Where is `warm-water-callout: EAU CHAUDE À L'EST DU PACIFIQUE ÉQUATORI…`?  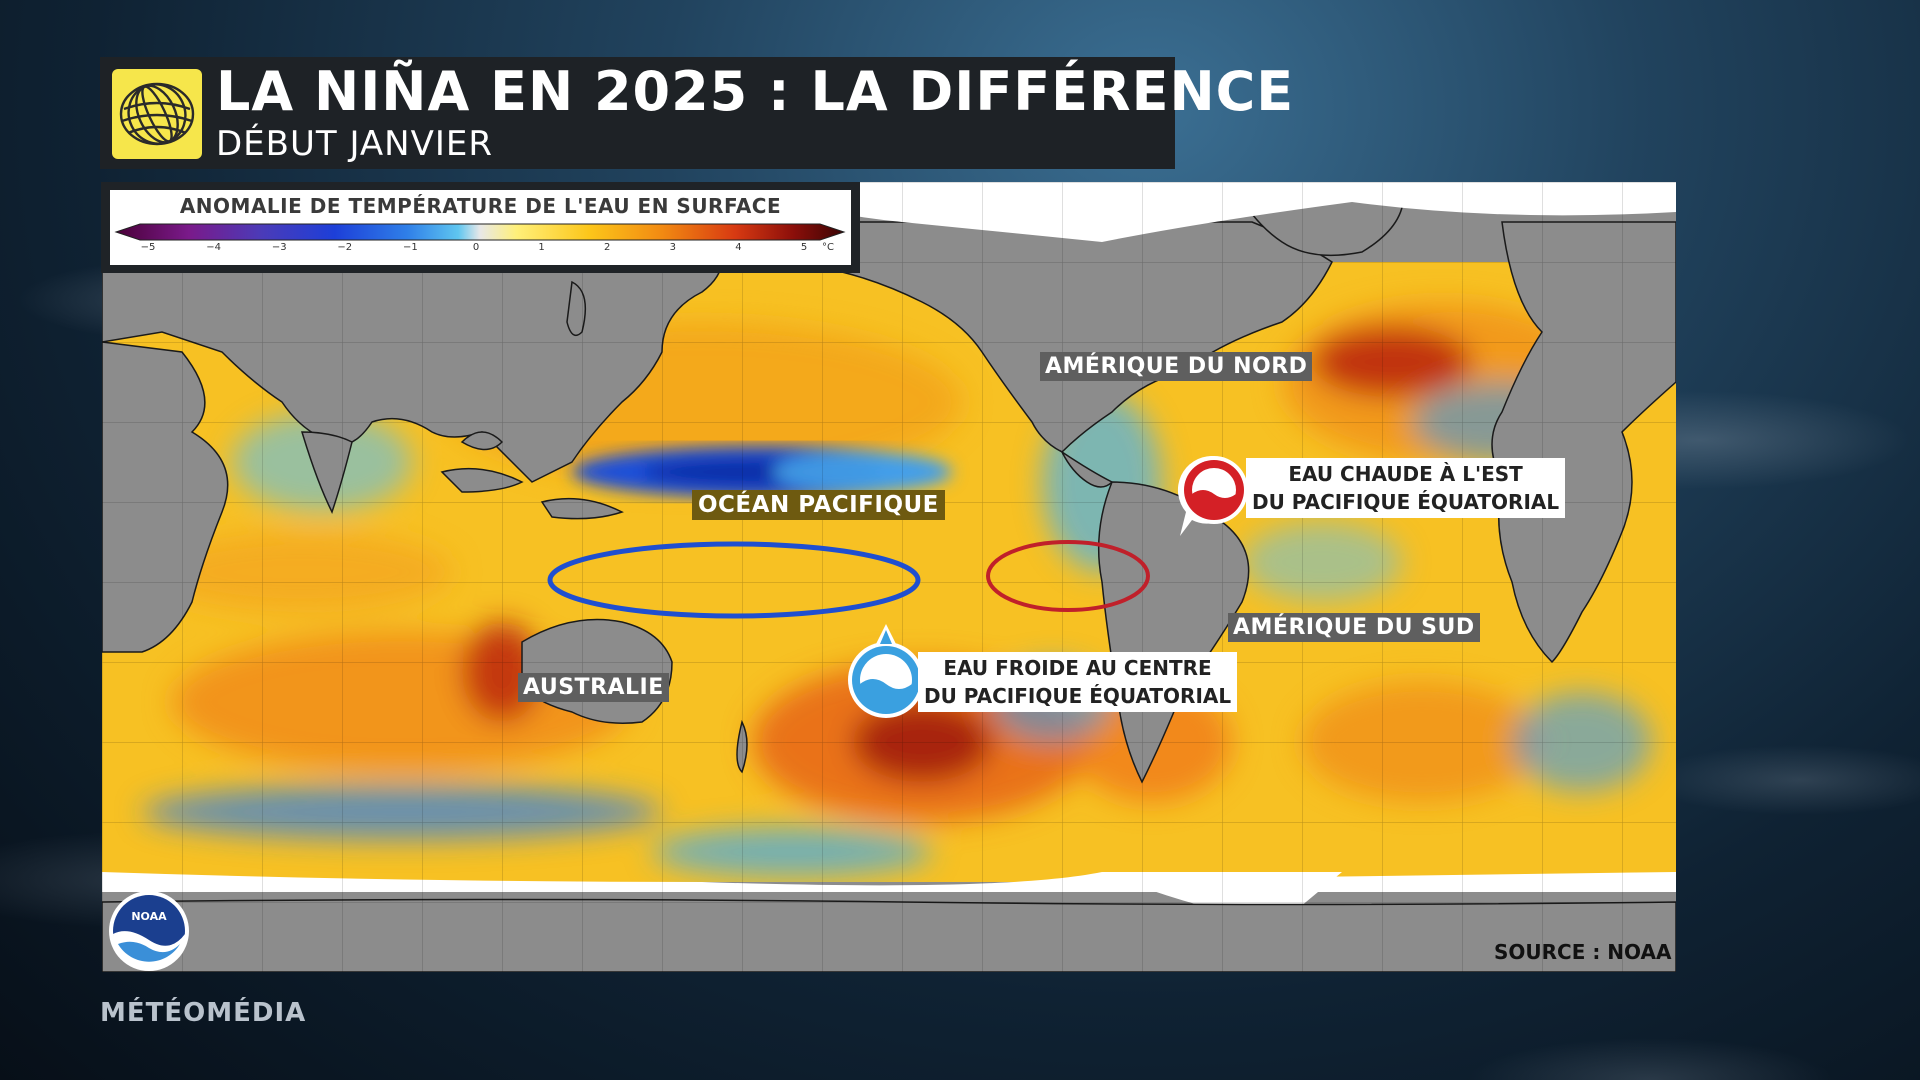 warm-water-callout: EAU CHAUDE À L'EST DU PACIFIQUE ÉQUATORI… is located at coordinates (1406, 488).